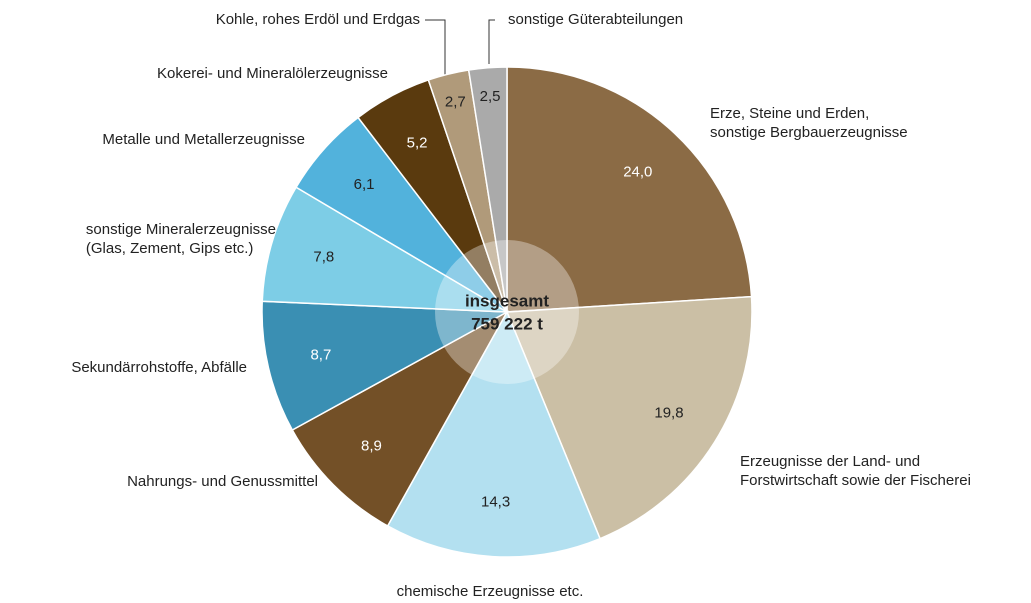 Image resolution: width=1031 pixels, height=603 pixels. I want to click on value-label: 5,2, so click(417, 142).